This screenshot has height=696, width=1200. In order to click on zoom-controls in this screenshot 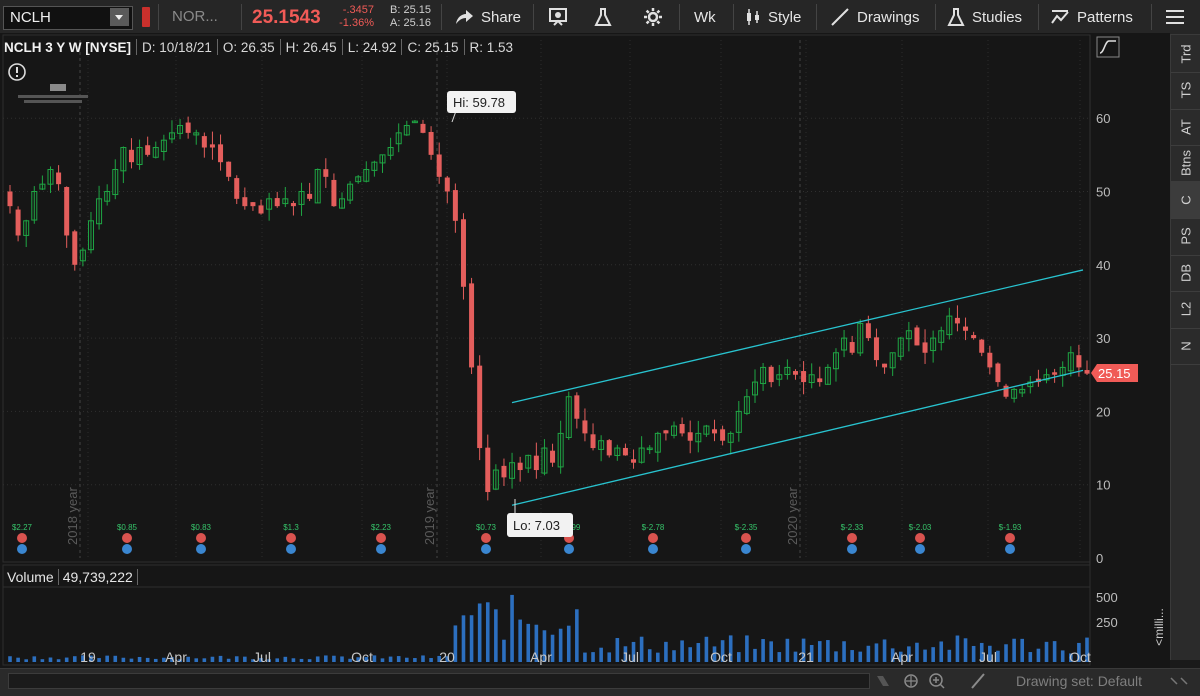, I will do `click(939, 681)`.